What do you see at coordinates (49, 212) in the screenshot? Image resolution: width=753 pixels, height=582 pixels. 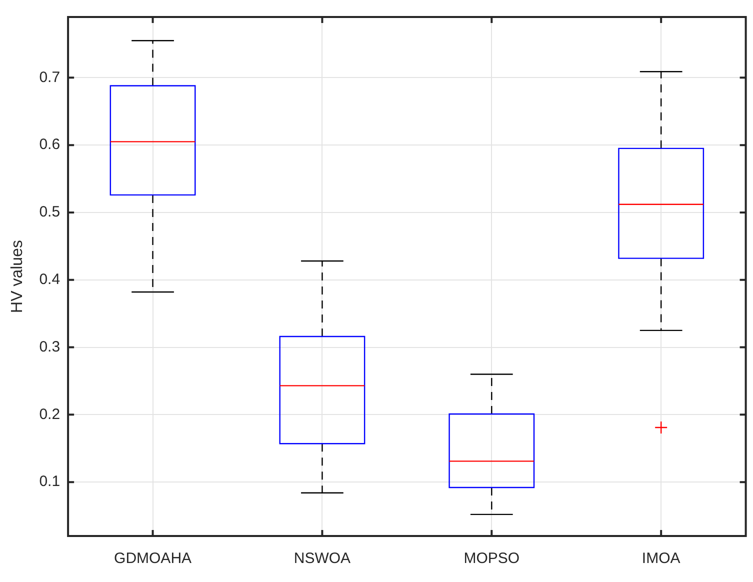 I see `y-tick-label: 0.5` at bounding box center [49, 212].